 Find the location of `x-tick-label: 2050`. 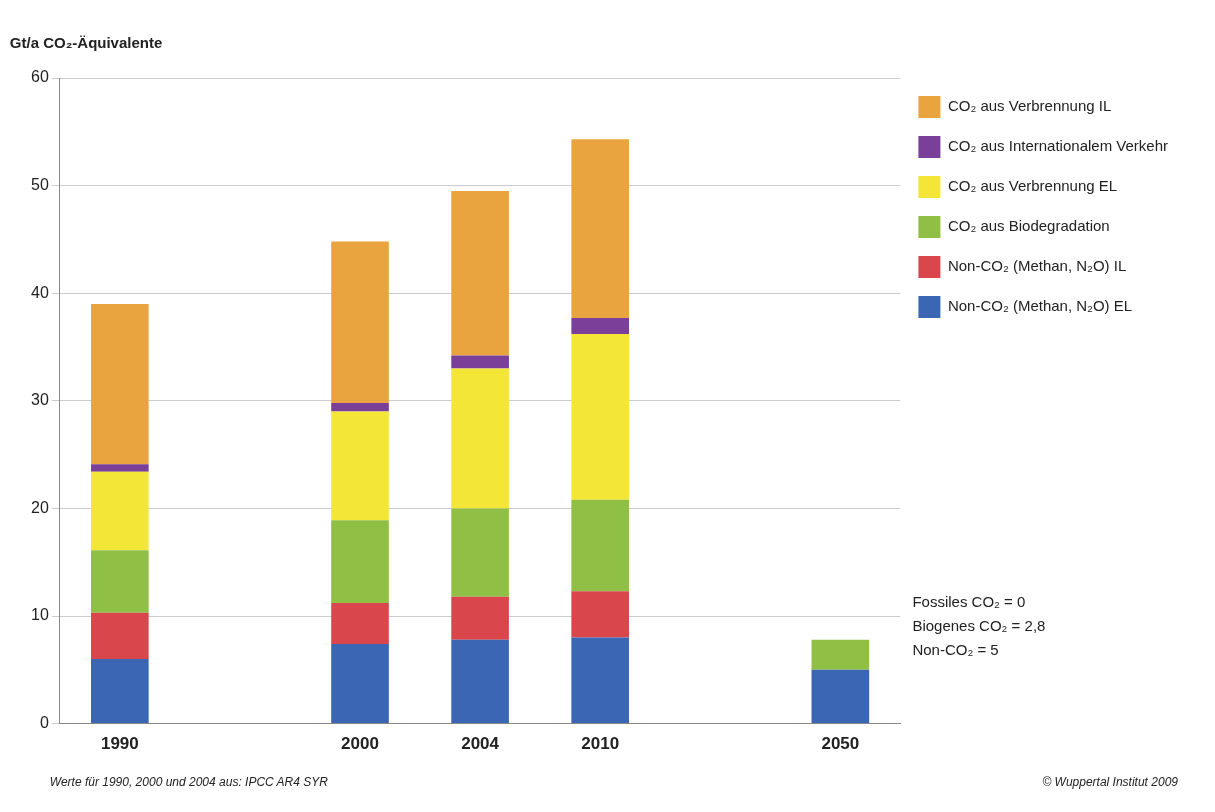

x-tick-label: 2050 is located at coordinates (840, 744).